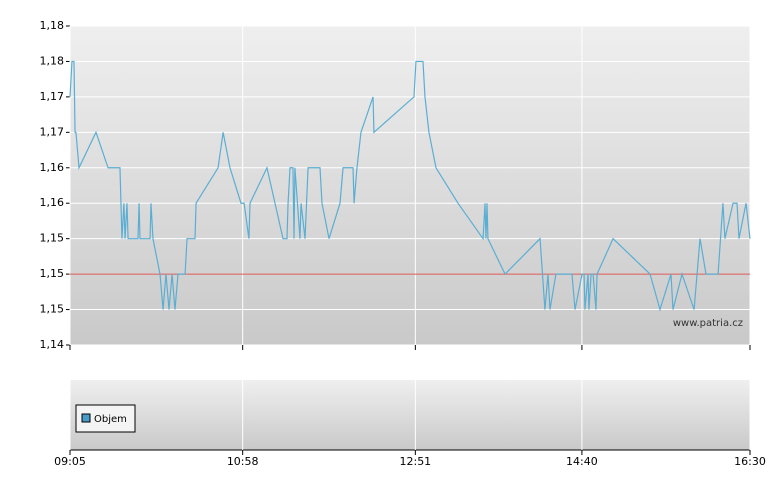 The image size is (780, 490). I want to click on x-tick-label: 10:58, so click(243, 461).